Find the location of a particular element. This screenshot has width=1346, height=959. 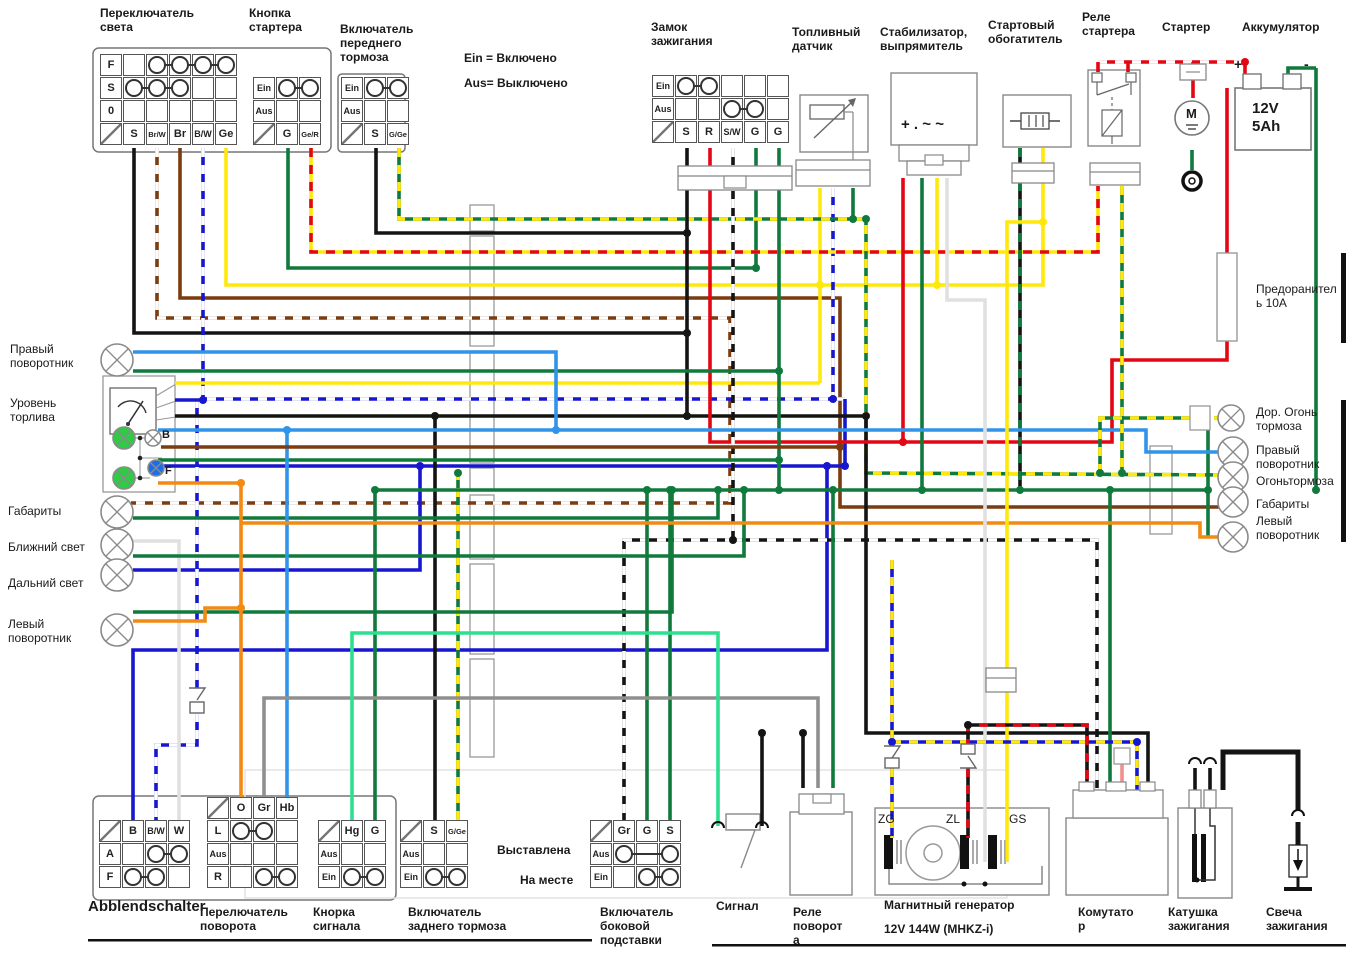

label-stab-symbols: + . ~ ~ is located at coordinates (922, 124).